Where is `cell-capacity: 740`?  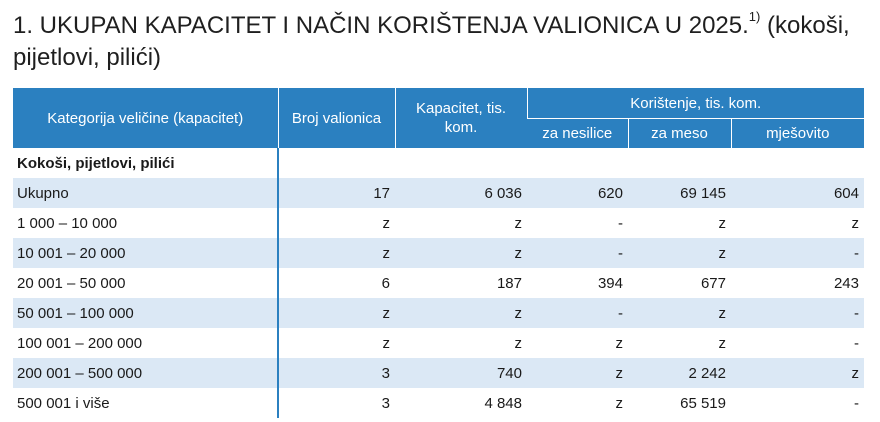
cell-capacity: 740 is located at coordinates (461, 373).